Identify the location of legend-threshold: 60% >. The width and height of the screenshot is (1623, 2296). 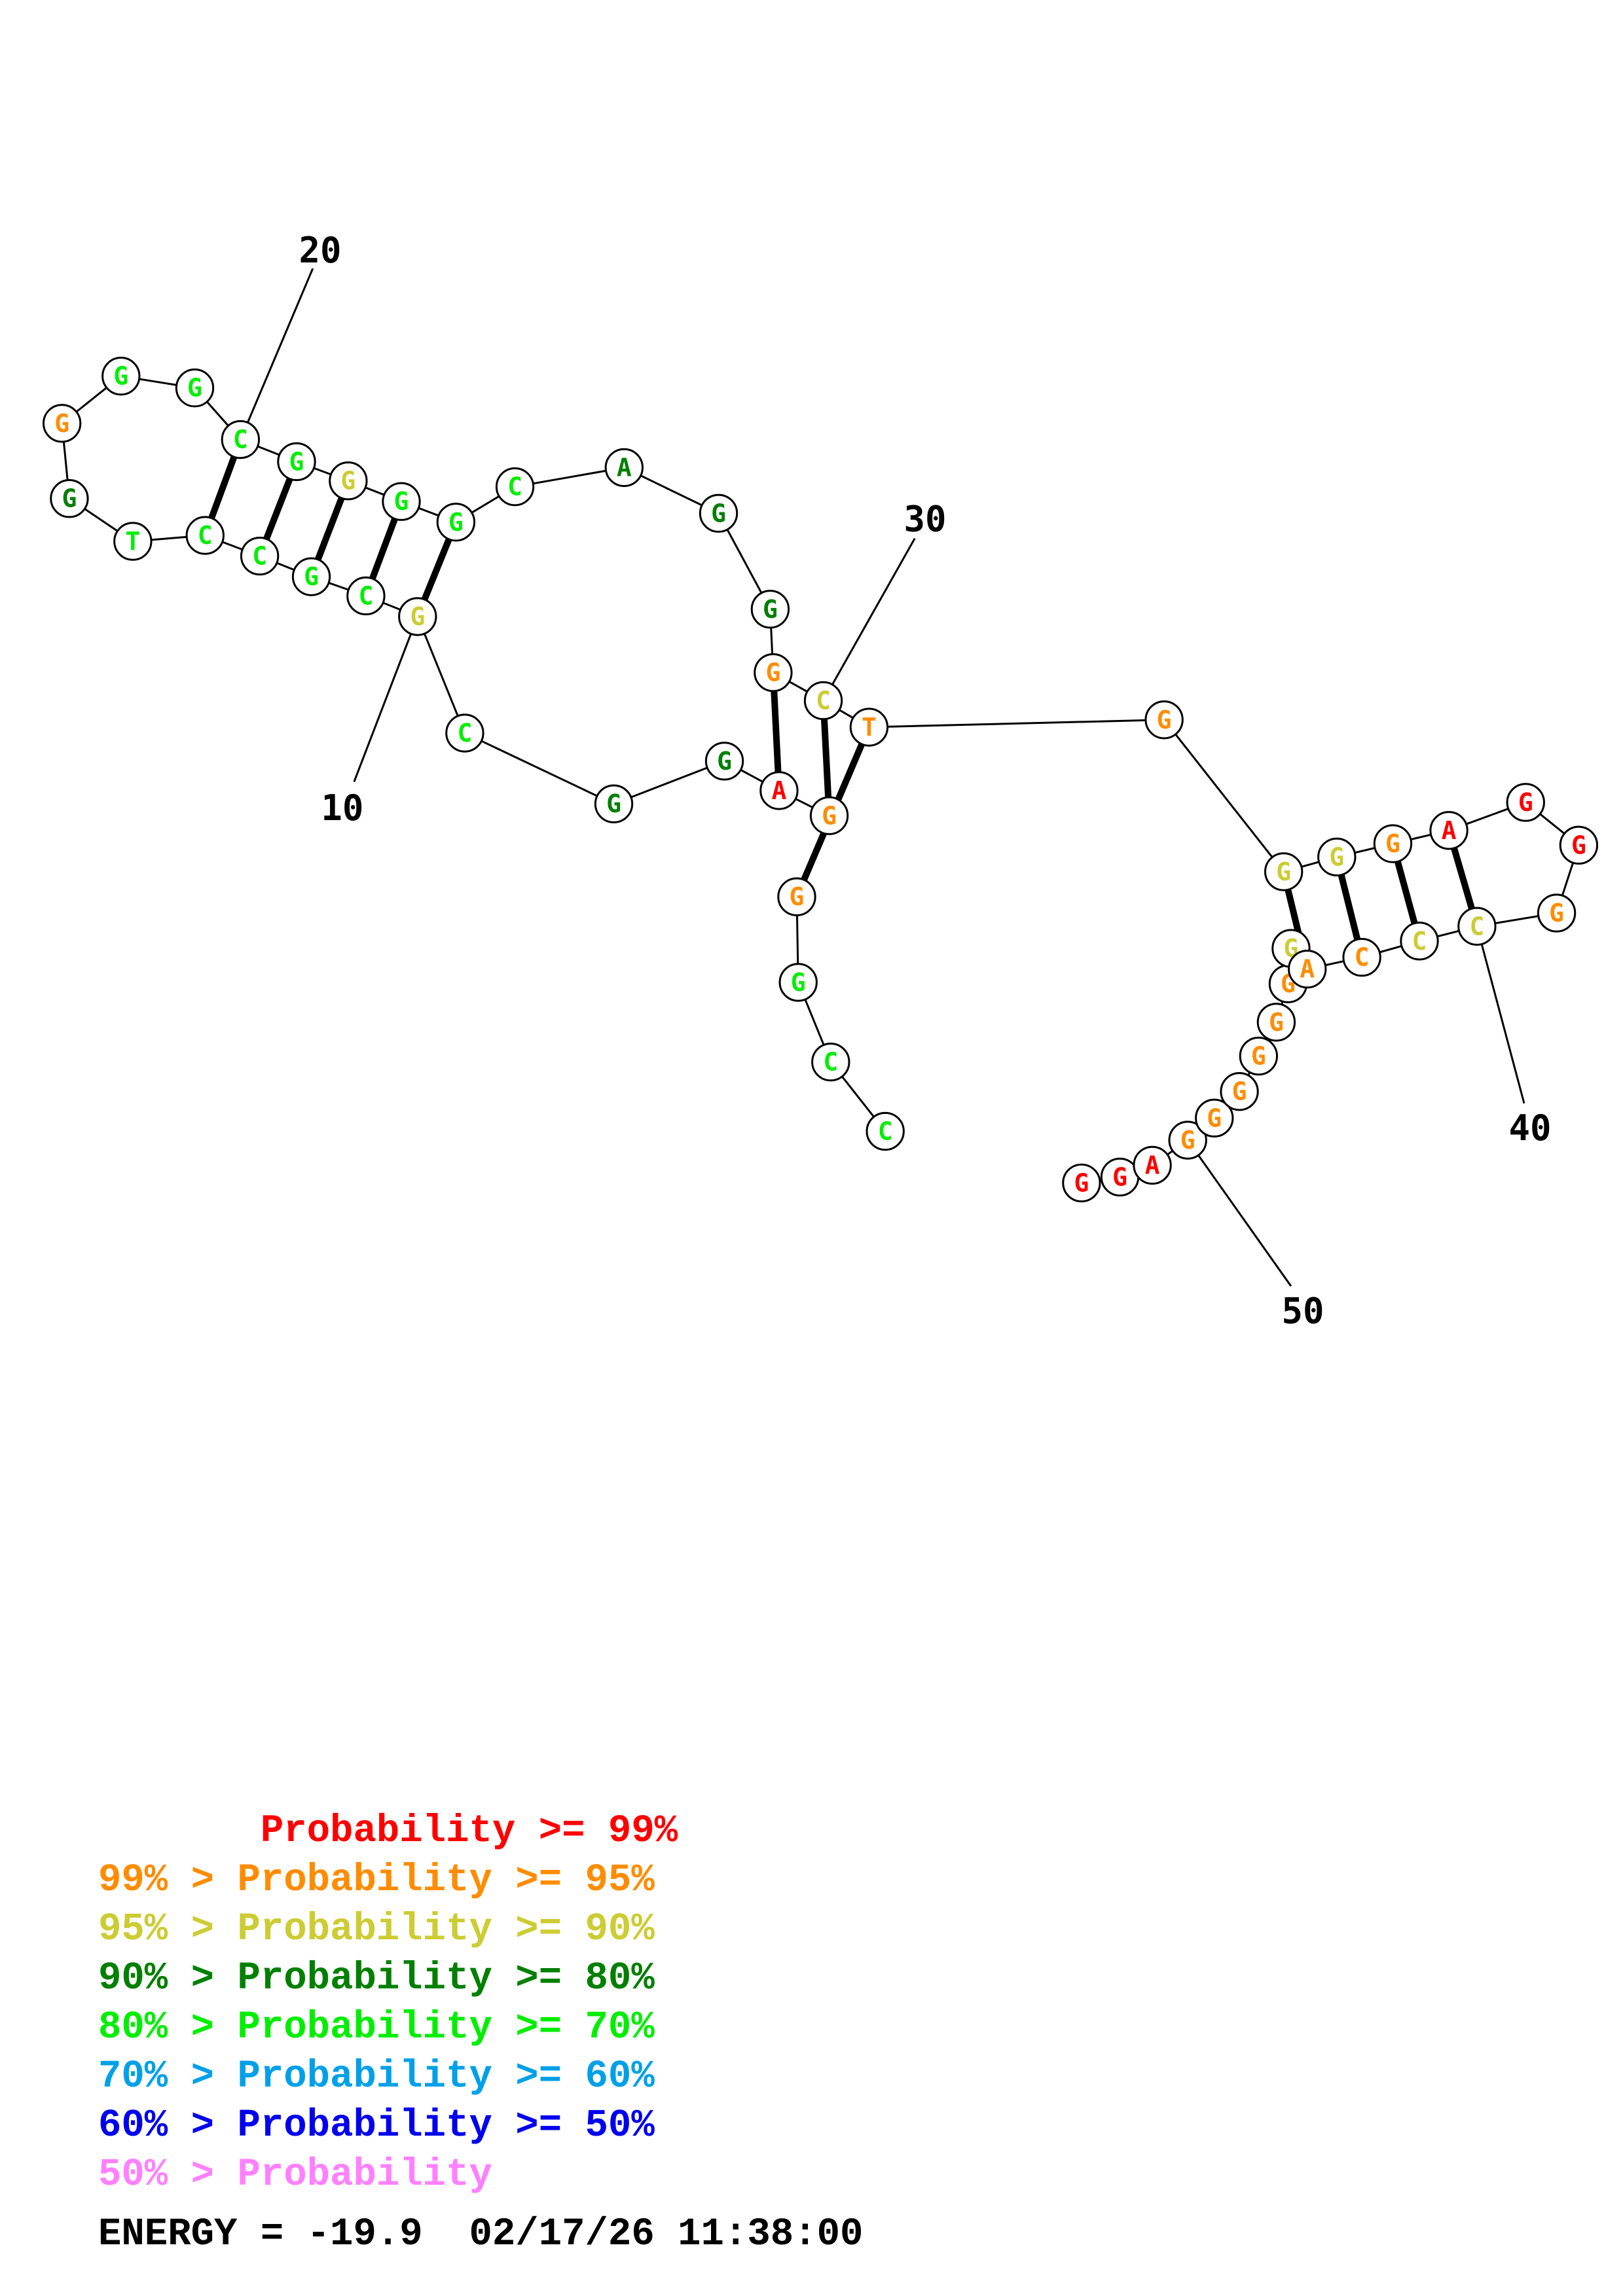
(168, 2125).